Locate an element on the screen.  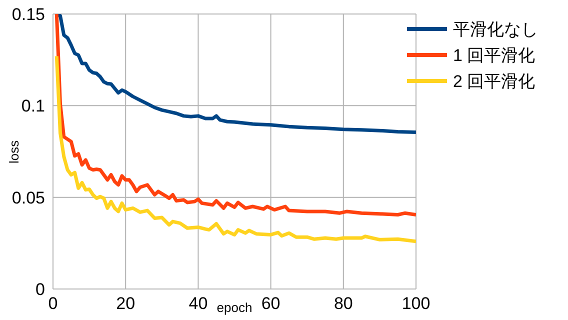
legend-label: 1 回平滑化 is located at coordinates (494, 55).